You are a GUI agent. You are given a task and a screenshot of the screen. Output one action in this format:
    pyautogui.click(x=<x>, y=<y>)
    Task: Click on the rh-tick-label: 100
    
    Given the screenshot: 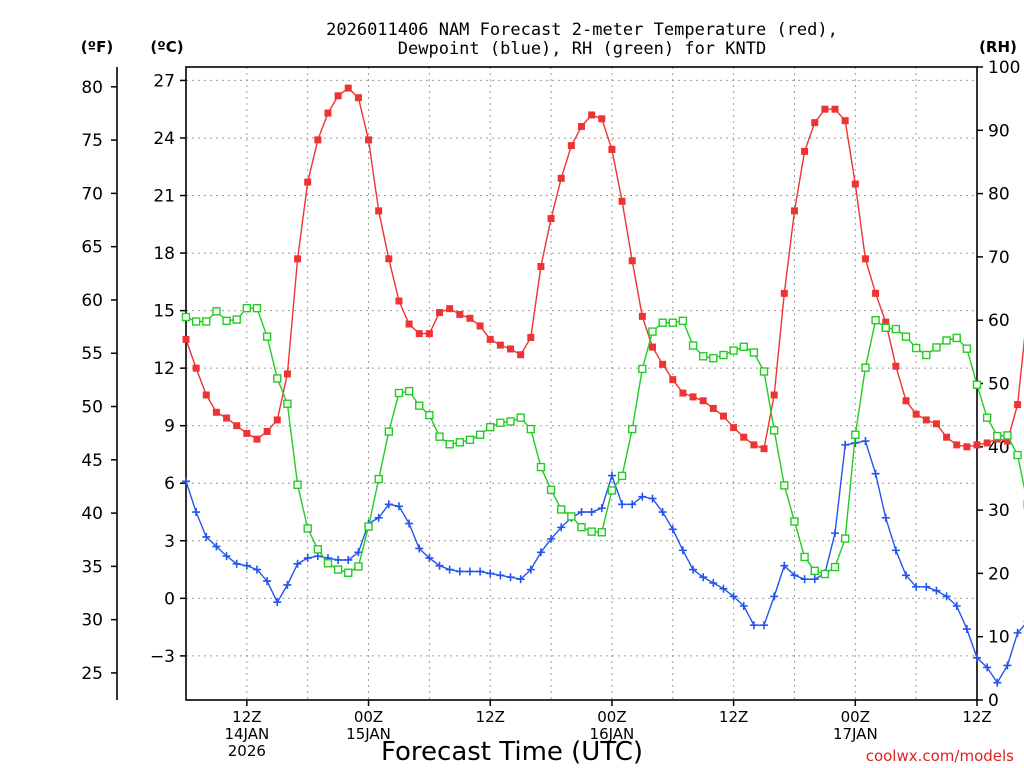 What is the action you would take?
    pyautogui.click(x=1004, y=68)
    